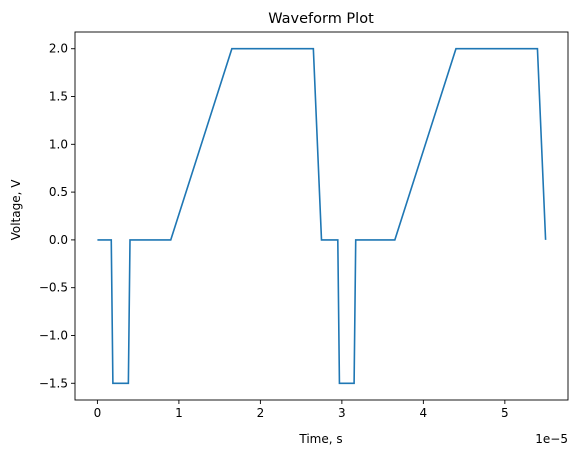  Describe the element at coordinates (551, 439) in the screenshot. I see `x-axis-offset-label: 1e−5` at that location.